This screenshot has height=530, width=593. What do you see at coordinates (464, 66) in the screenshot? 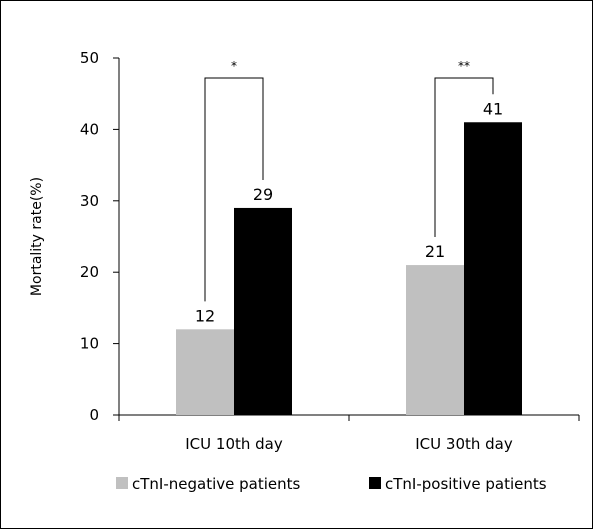
I see `significance-marker: **` at bounding box center [464, 66].